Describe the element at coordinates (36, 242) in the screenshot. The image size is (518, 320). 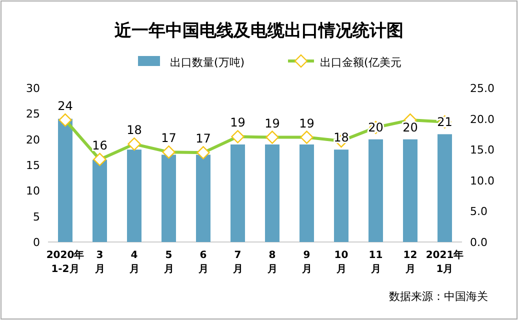
I see `y-tick-label: 0` at that location.